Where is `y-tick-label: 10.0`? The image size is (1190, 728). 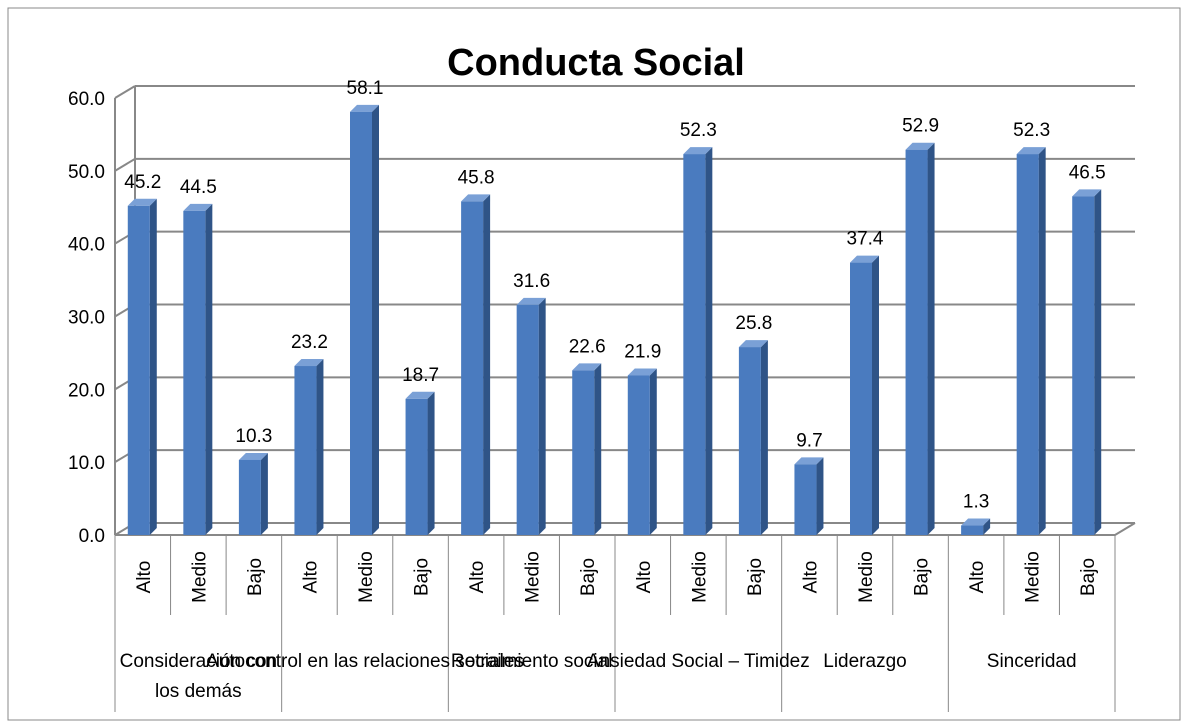
y-tick-label: 10.0 is located at coordinates (86, 463).